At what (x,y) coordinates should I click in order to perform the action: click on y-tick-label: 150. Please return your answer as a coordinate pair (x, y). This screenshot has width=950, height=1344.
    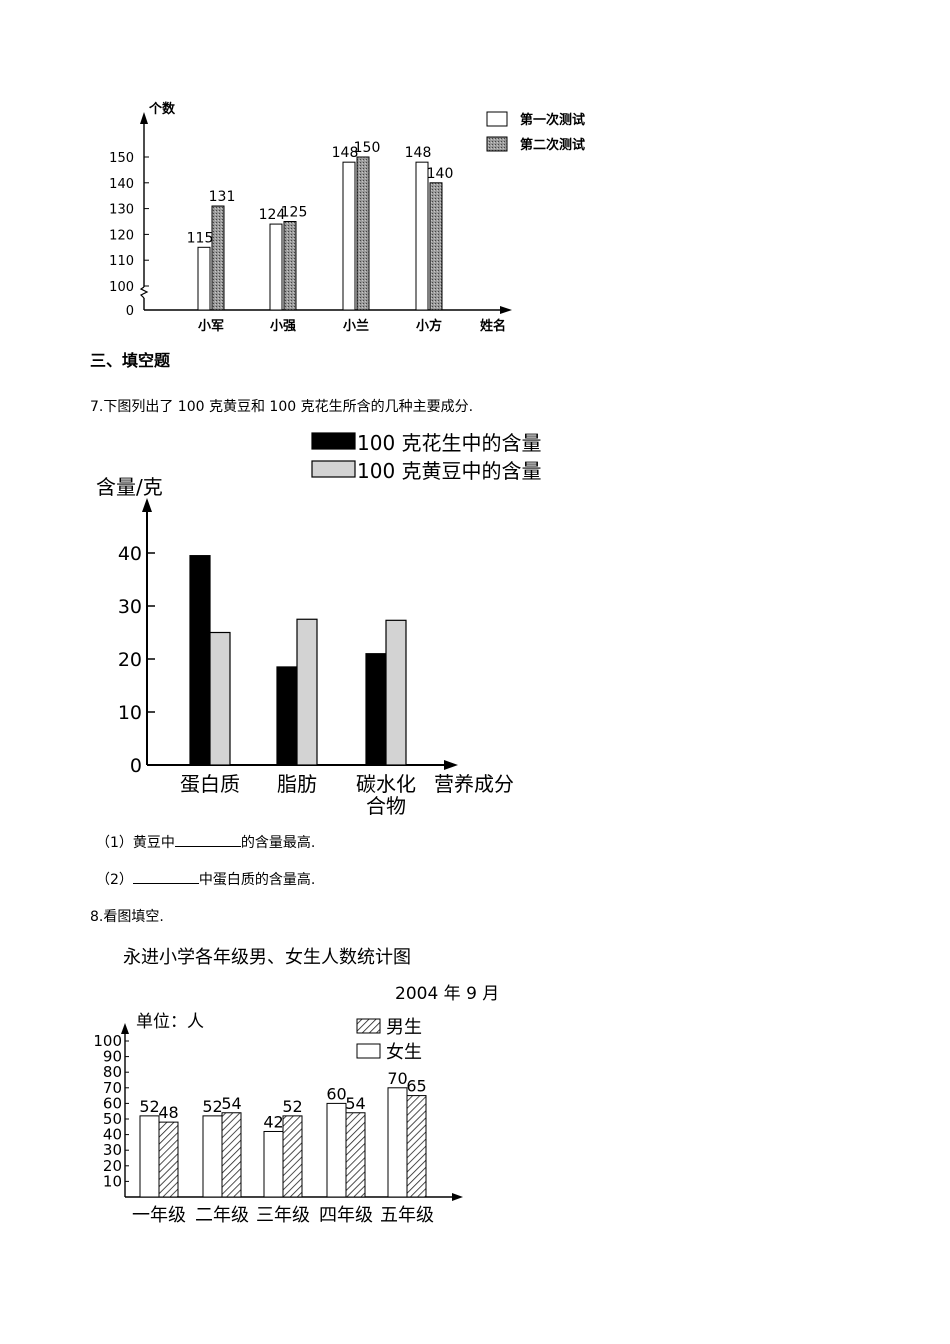
    Looking at the image, I should click on (121, 158).